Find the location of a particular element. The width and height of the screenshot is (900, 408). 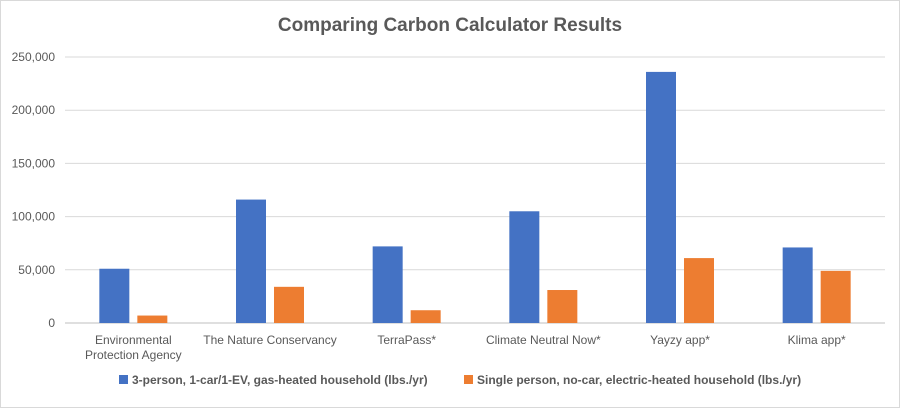

category-label: Klima app* is located at coordinates (817, 340).